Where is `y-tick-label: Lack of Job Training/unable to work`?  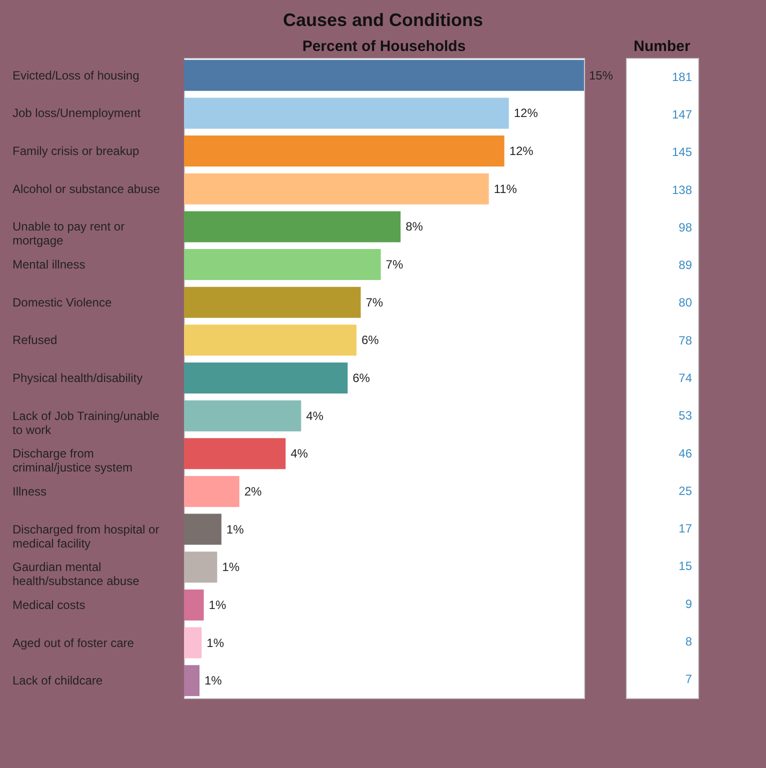
y-tick-label: Lack of Job Training/unable to work is located at coordinates (86, 422).